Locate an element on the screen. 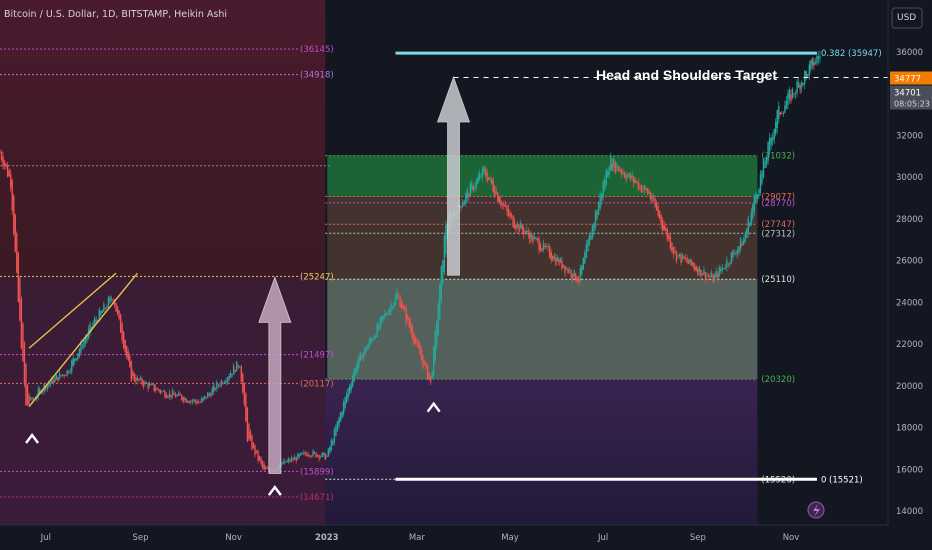 The image size is (932, 550). x-tick-label: Nov is located at coordinates (233, 538).